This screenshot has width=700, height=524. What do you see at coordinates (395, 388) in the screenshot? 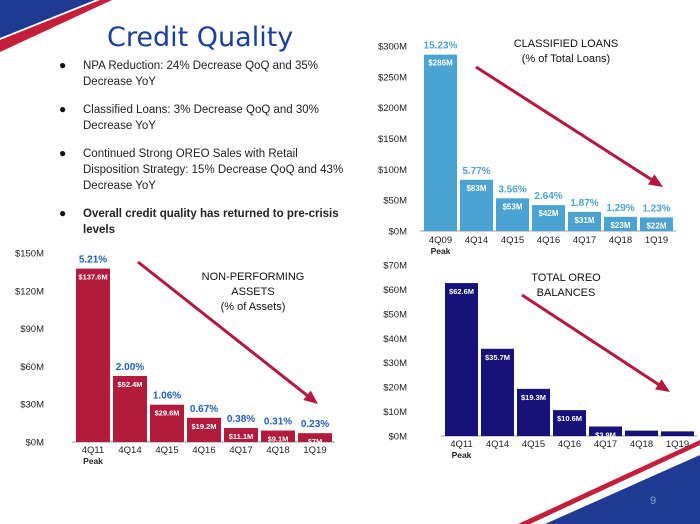
I see `y-tick-label: $20M` at bounding box center [395, 388].